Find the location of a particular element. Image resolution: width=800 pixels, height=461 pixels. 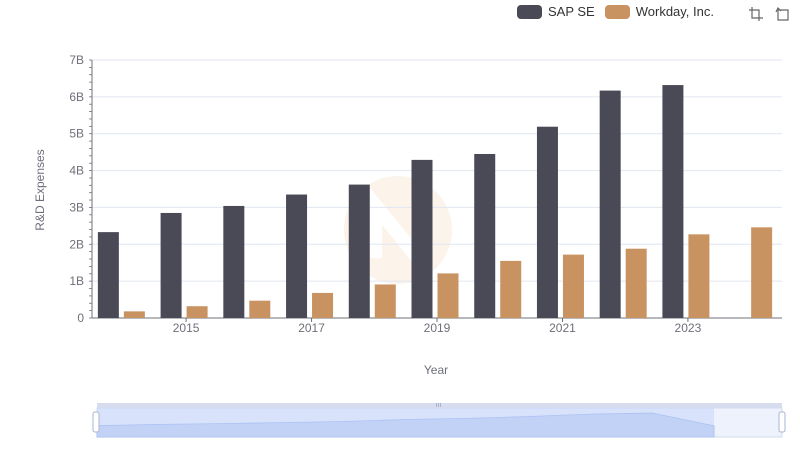

zoom-top-bar is located at coordinates (439, 405).